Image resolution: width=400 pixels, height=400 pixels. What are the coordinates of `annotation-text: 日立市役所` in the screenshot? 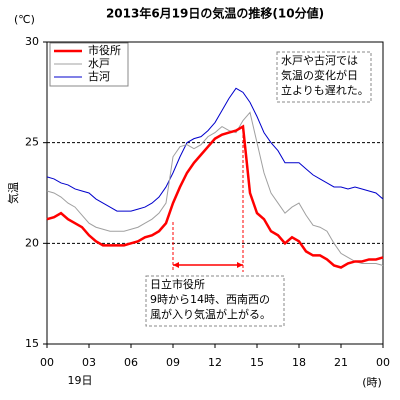 It's located at (177, 284).